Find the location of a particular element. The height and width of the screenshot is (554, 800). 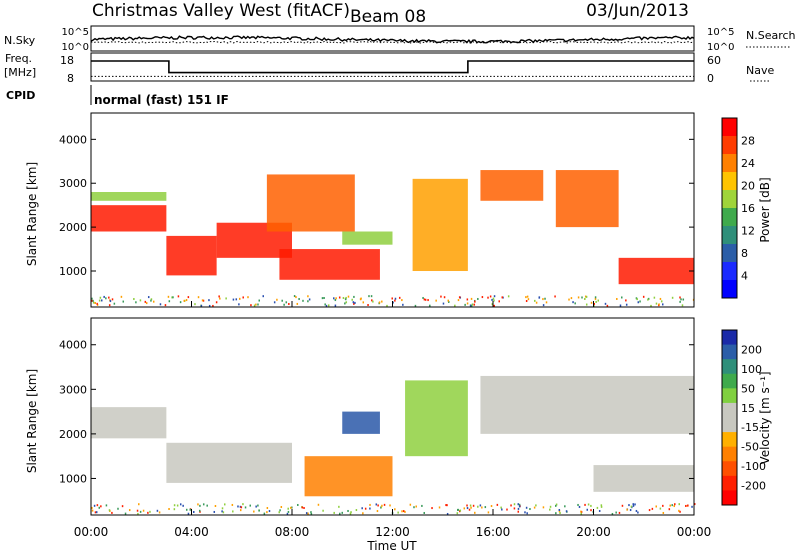

colorbar-tick-label: 28 is located at coordinates (748, 141).